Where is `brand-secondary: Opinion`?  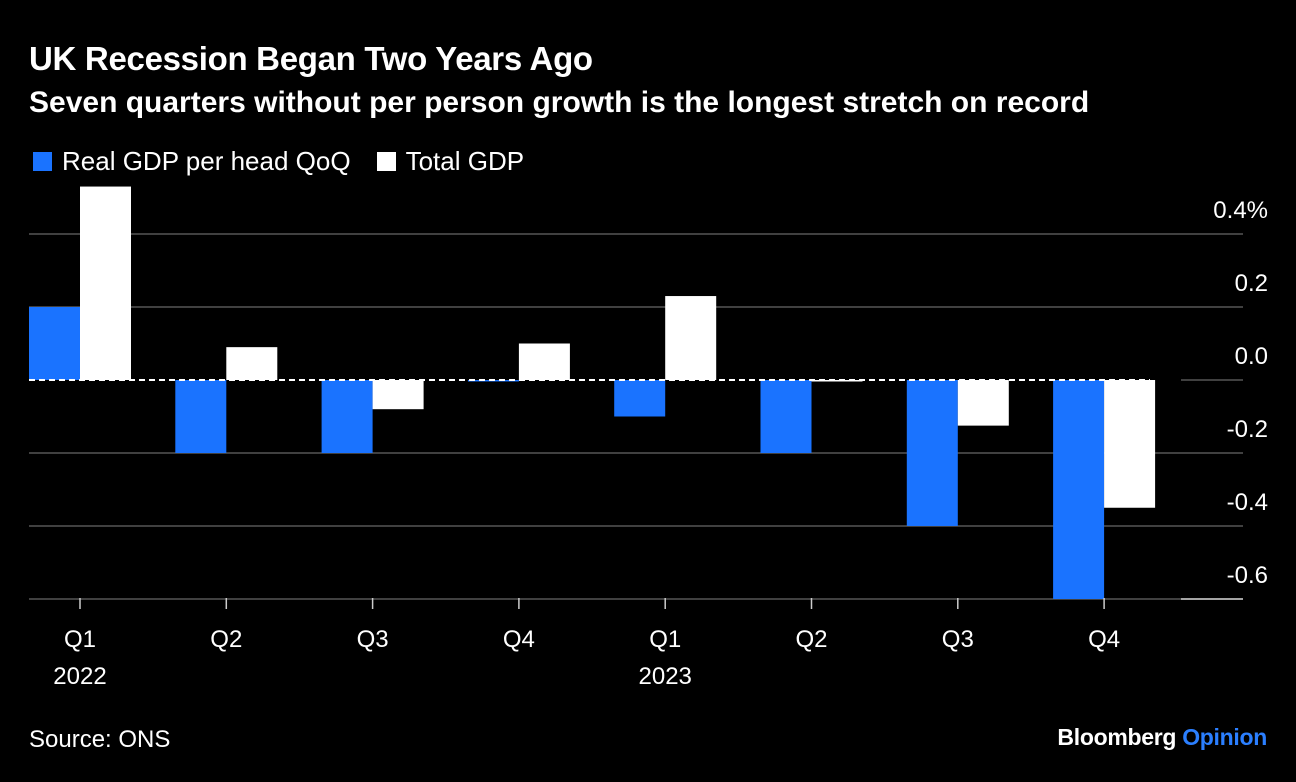 brand-secondary: Opinion is located at coordinates (1224, 737).